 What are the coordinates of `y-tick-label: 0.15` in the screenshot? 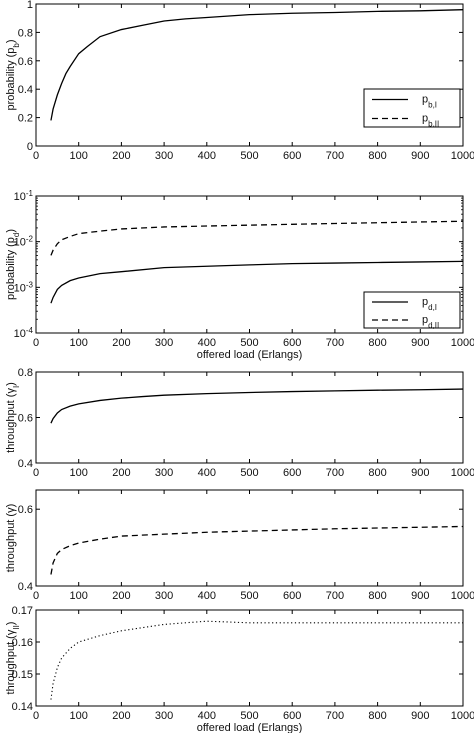 It's located at (22, 675).